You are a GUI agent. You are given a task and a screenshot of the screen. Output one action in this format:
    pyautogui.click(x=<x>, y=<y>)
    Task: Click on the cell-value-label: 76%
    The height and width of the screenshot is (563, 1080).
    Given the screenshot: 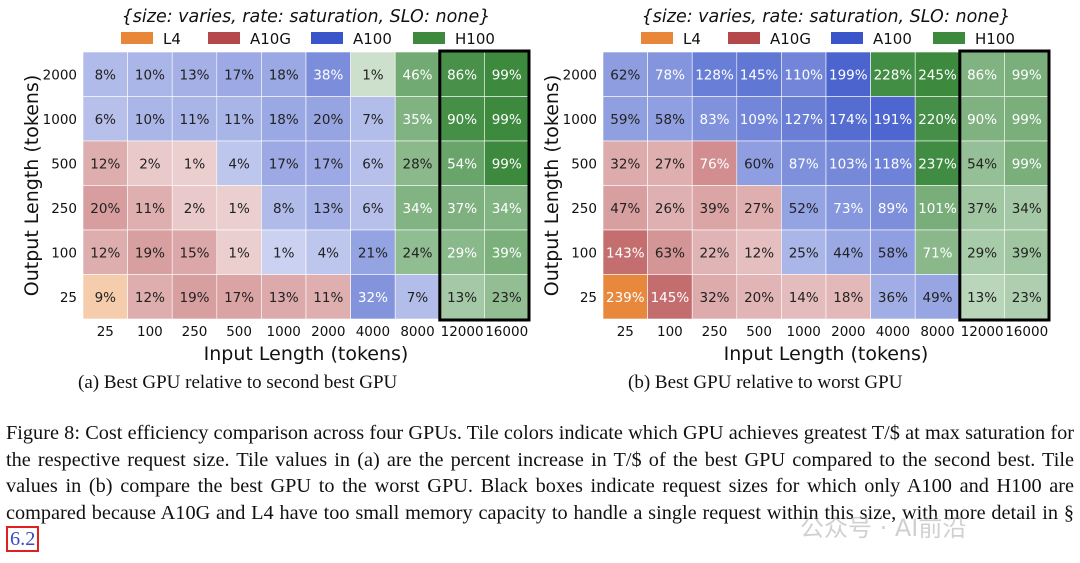 What is the action you would take?
    pyautogui.click(x=714, y=164)
    